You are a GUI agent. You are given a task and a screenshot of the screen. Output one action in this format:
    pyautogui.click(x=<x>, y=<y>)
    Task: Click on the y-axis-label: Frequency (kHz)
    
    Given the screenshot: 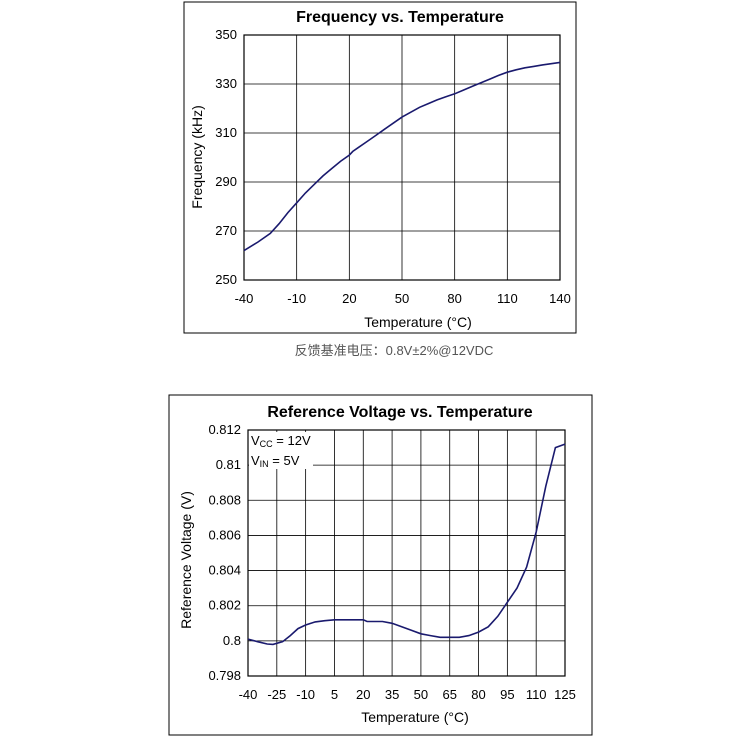 What is the action you would take?
    pyautogui.click(x=197, y=156)
    